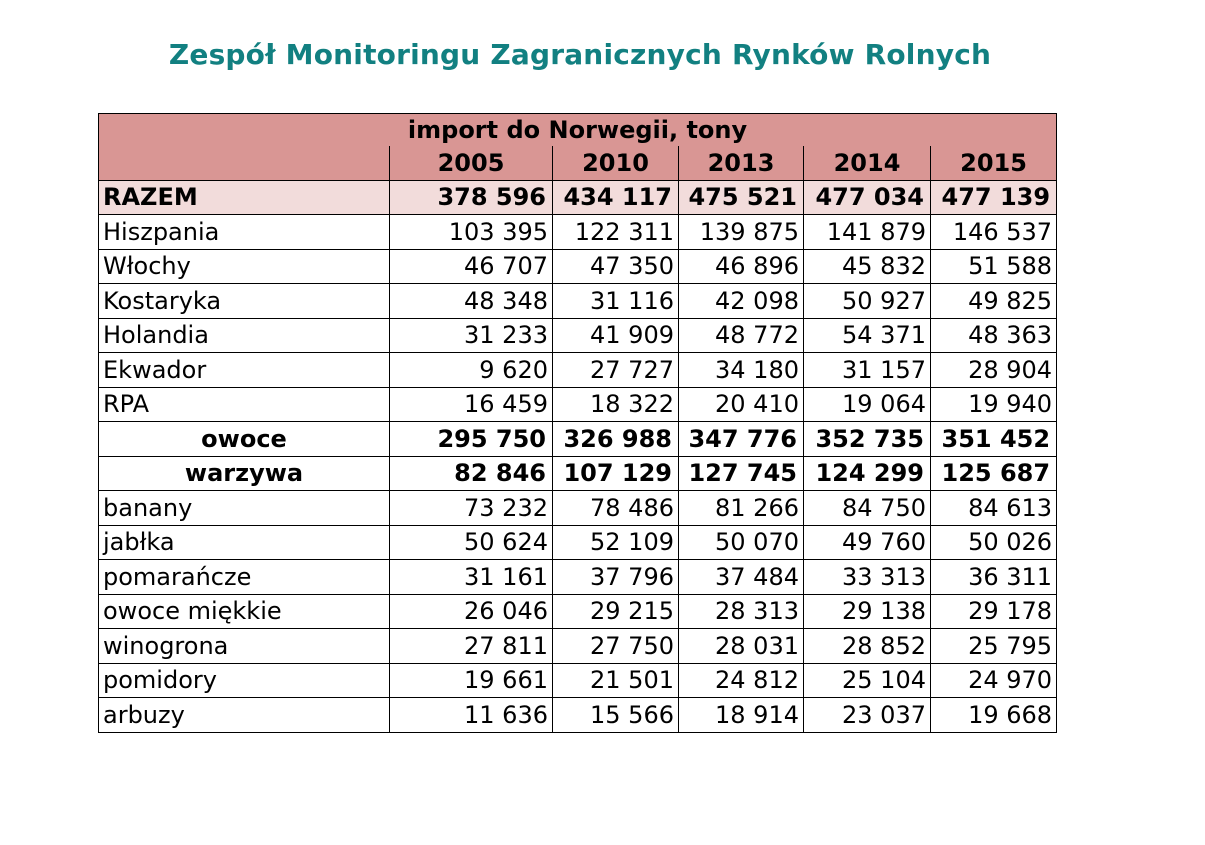 This screenshot has width=1205, height=845. I want to click on cell-value: 20 410, so click(741, 404).